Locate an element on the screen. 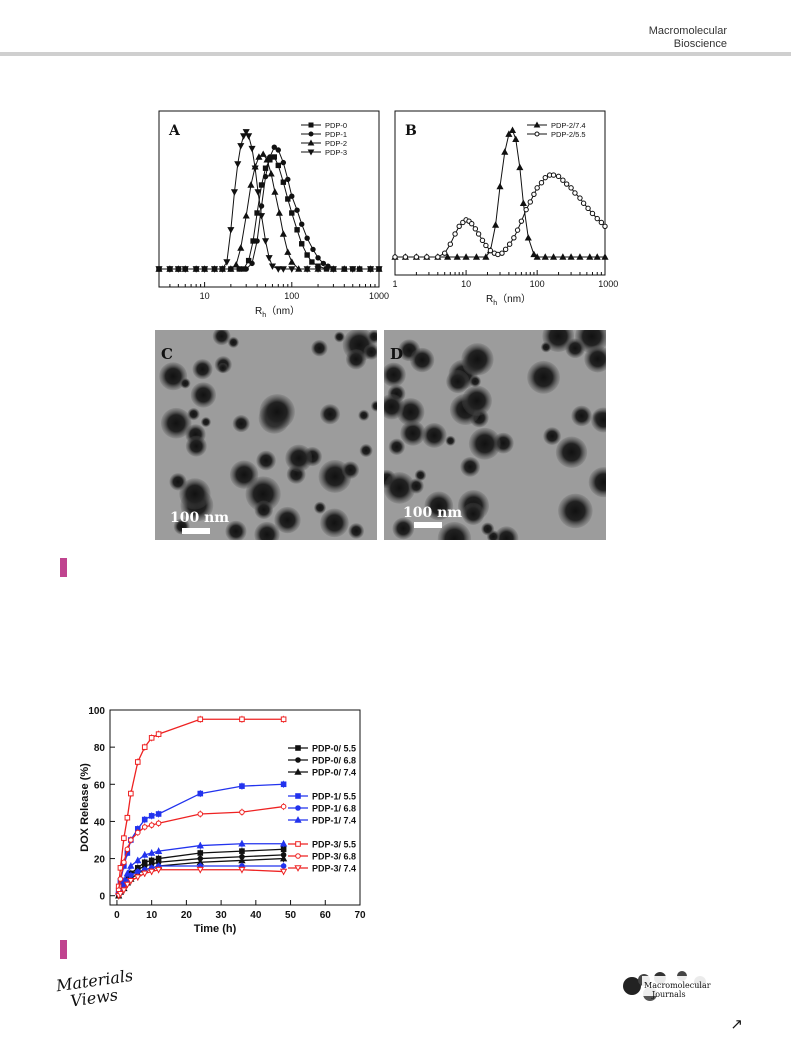 The image size is (791, 1043). x-tick-label: 0 is located at coordinates (117, 915).